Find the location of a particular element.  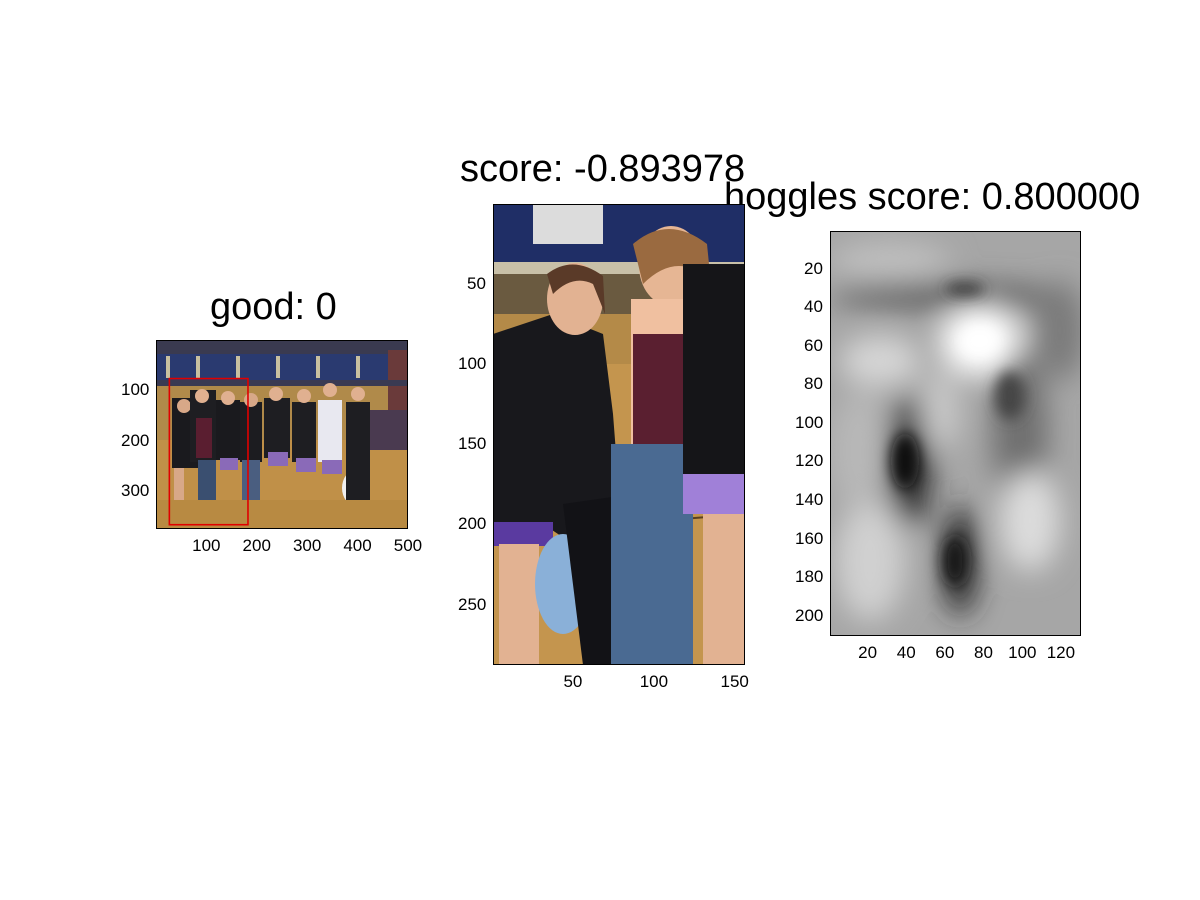

hoggles-image-x-tick-label: 40 is located at coordinates (906, 652).